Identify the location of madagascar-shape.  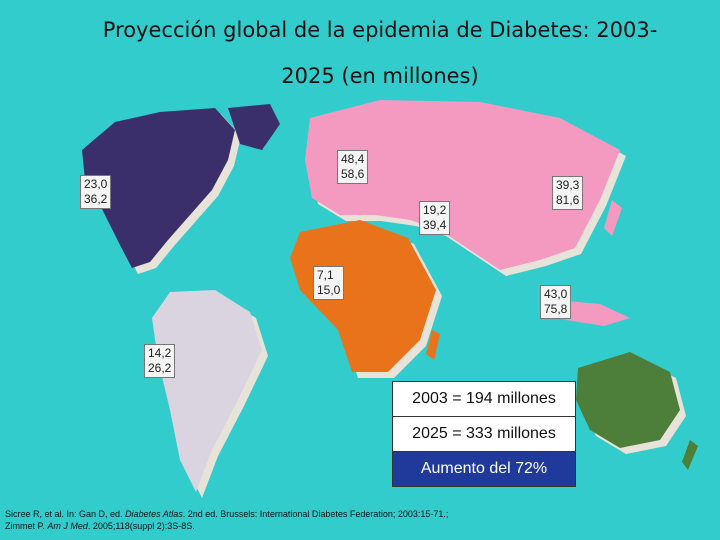
(433, 345).